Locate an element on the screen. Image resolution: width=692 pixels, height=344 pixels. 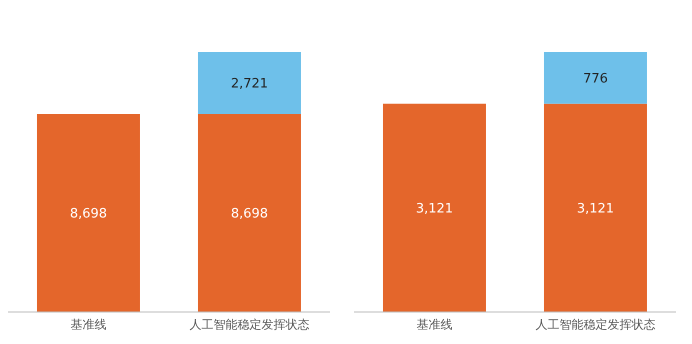
data-label: 776 is located at coordinates (595, 79).